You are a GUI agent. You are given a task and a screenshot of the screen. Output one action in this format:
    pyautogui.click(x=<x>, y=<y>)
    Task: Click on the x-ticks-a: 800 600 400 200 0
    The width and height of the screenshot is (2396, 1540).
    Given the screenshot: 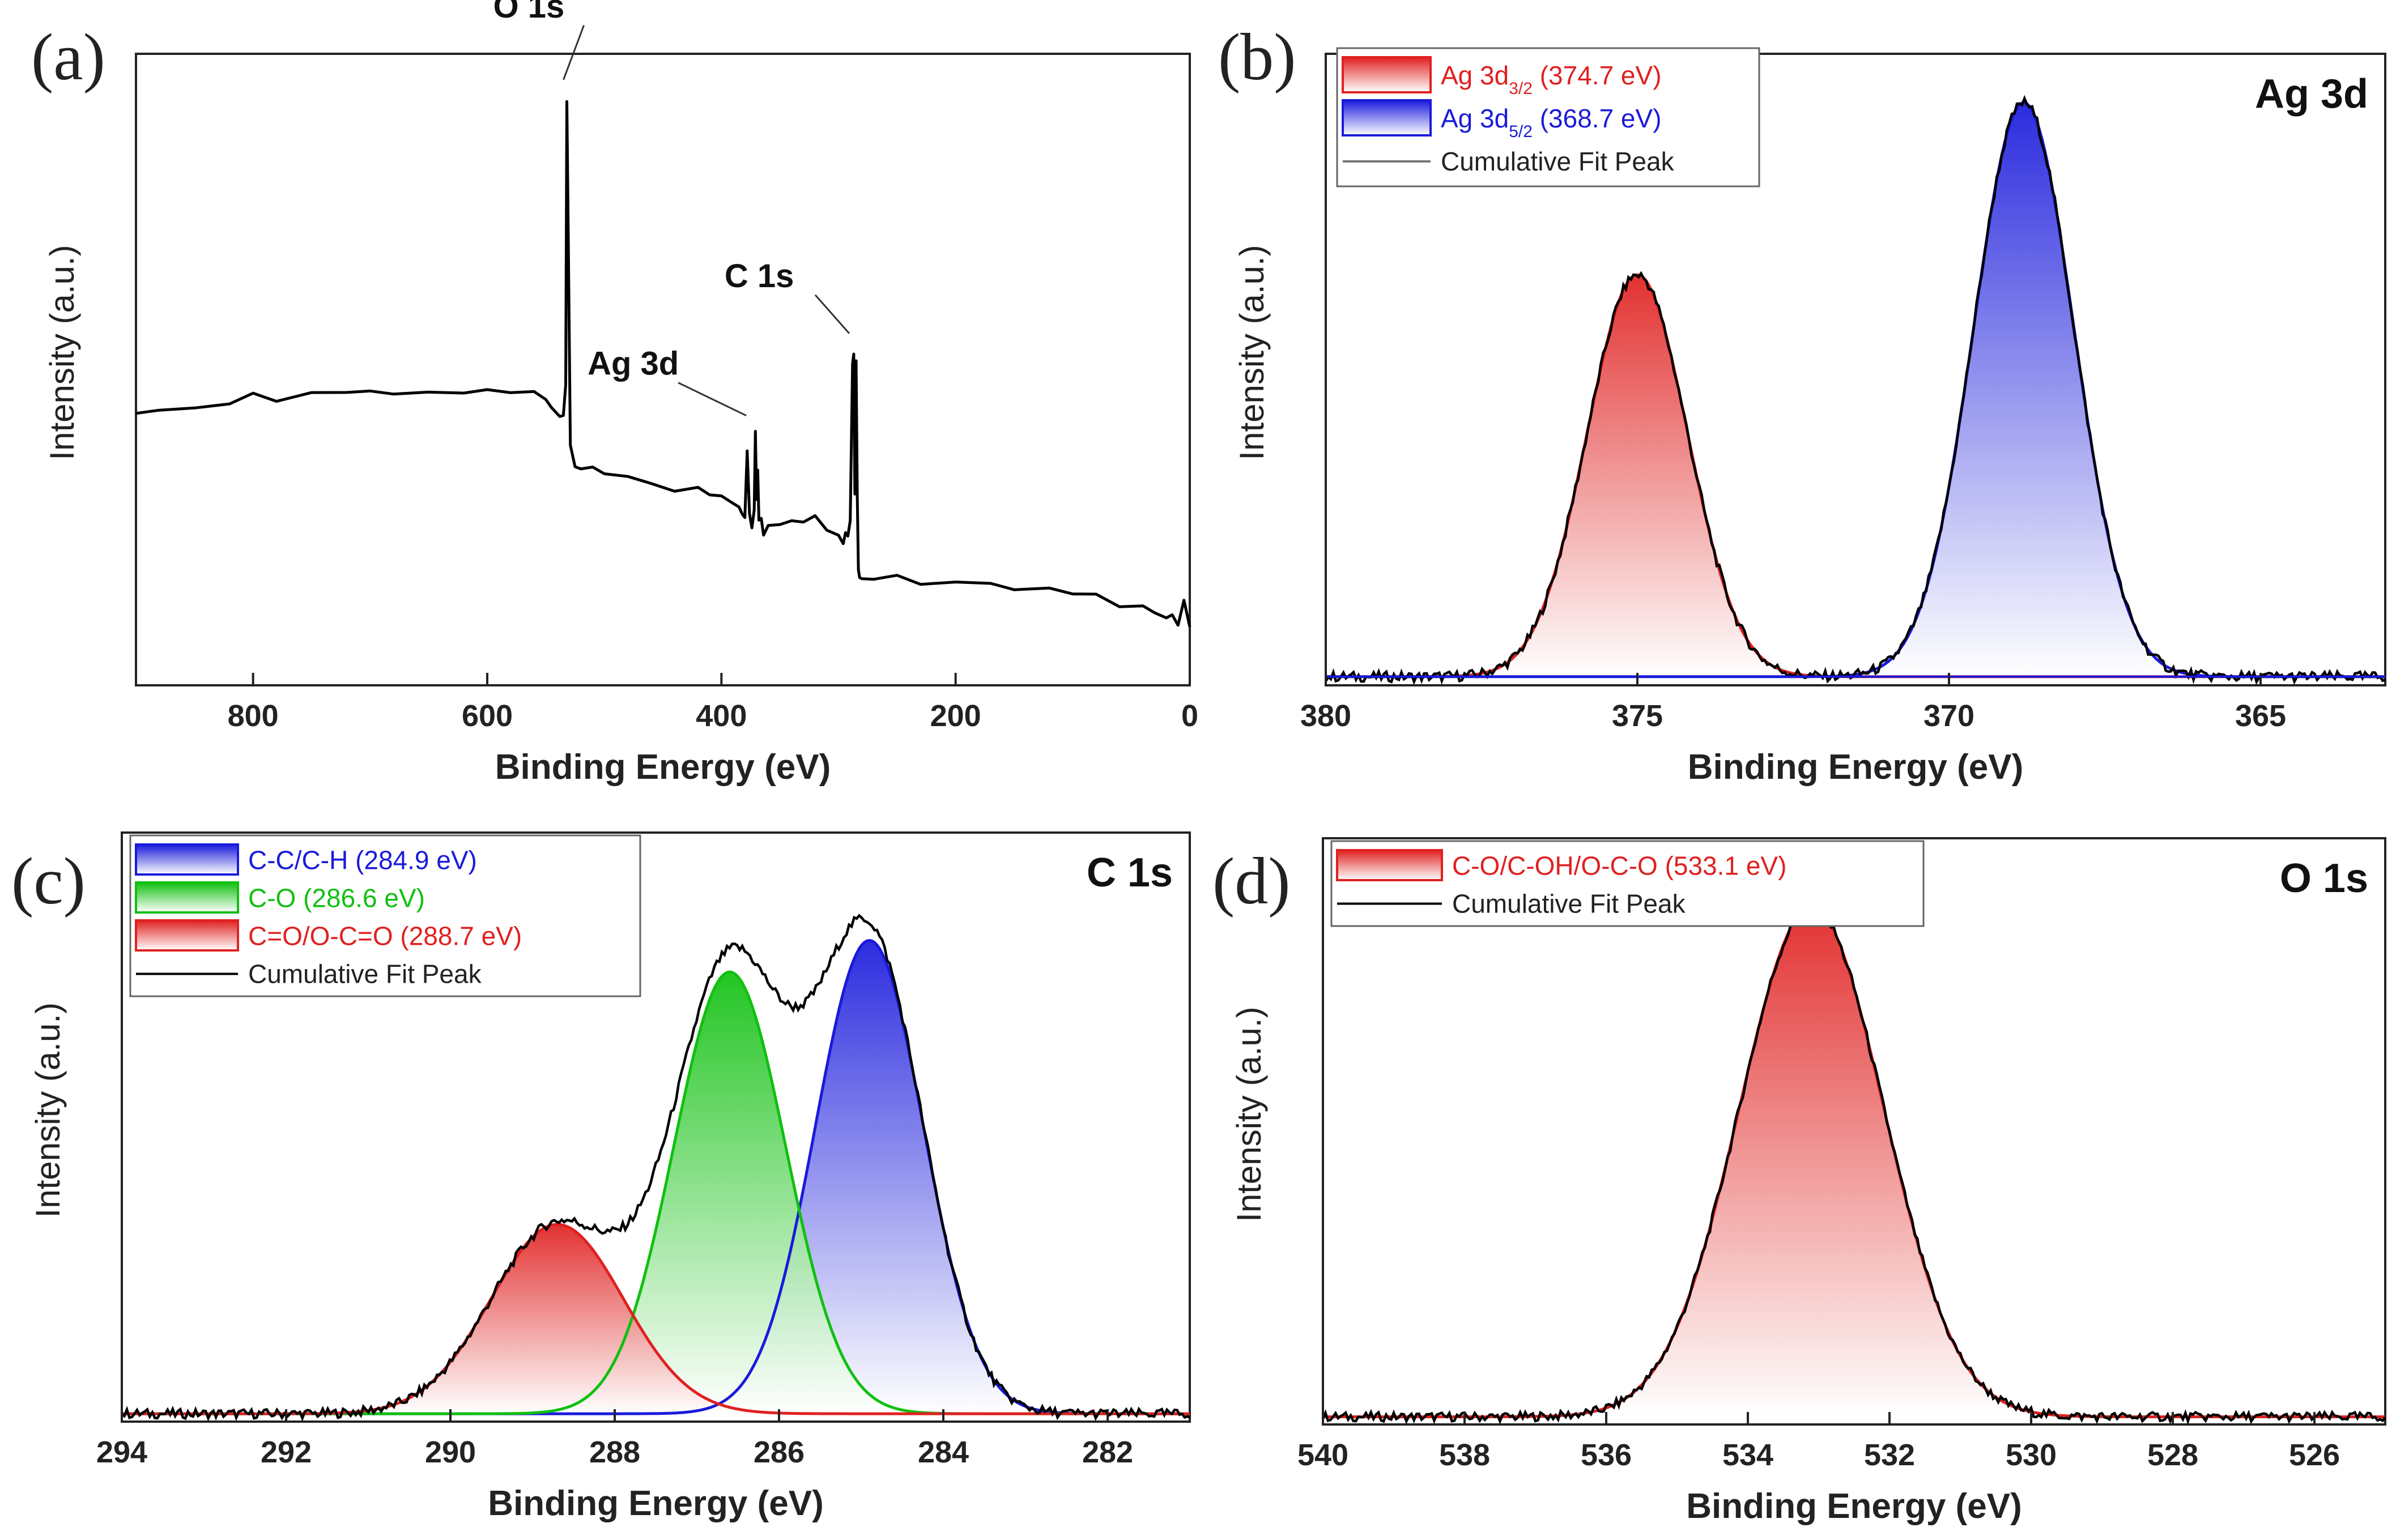 What is the action you would take?
    pyautogui.click(x=713, y=703)
    